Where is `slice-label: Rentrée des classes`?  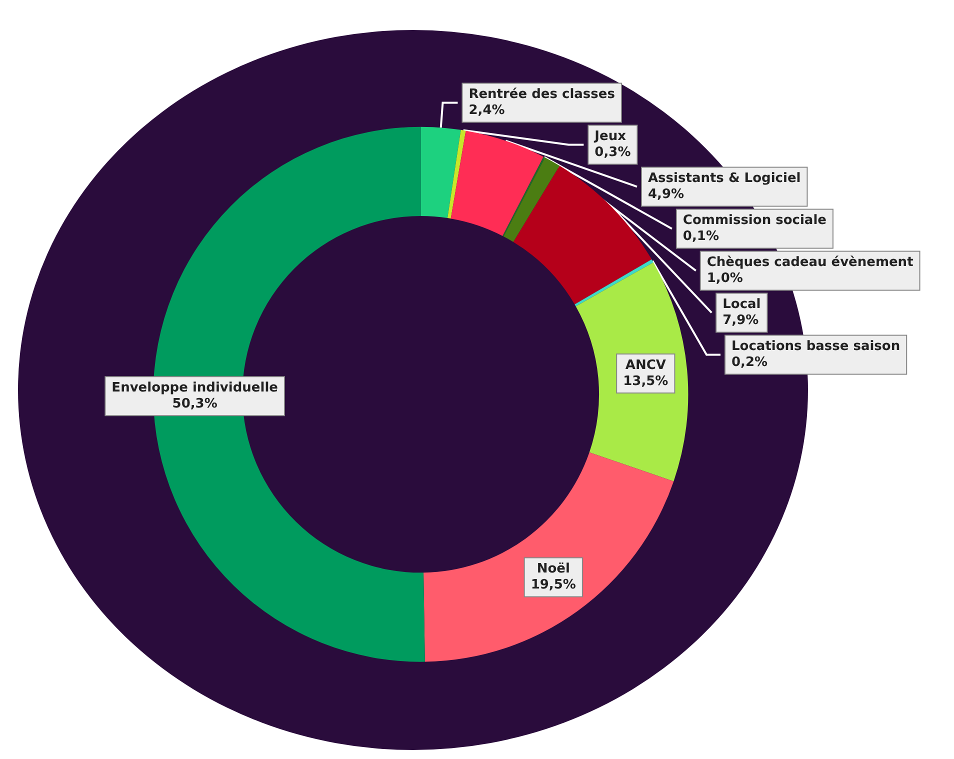
slice-label: Rentrée des classes is located at coordinates (542, 94).